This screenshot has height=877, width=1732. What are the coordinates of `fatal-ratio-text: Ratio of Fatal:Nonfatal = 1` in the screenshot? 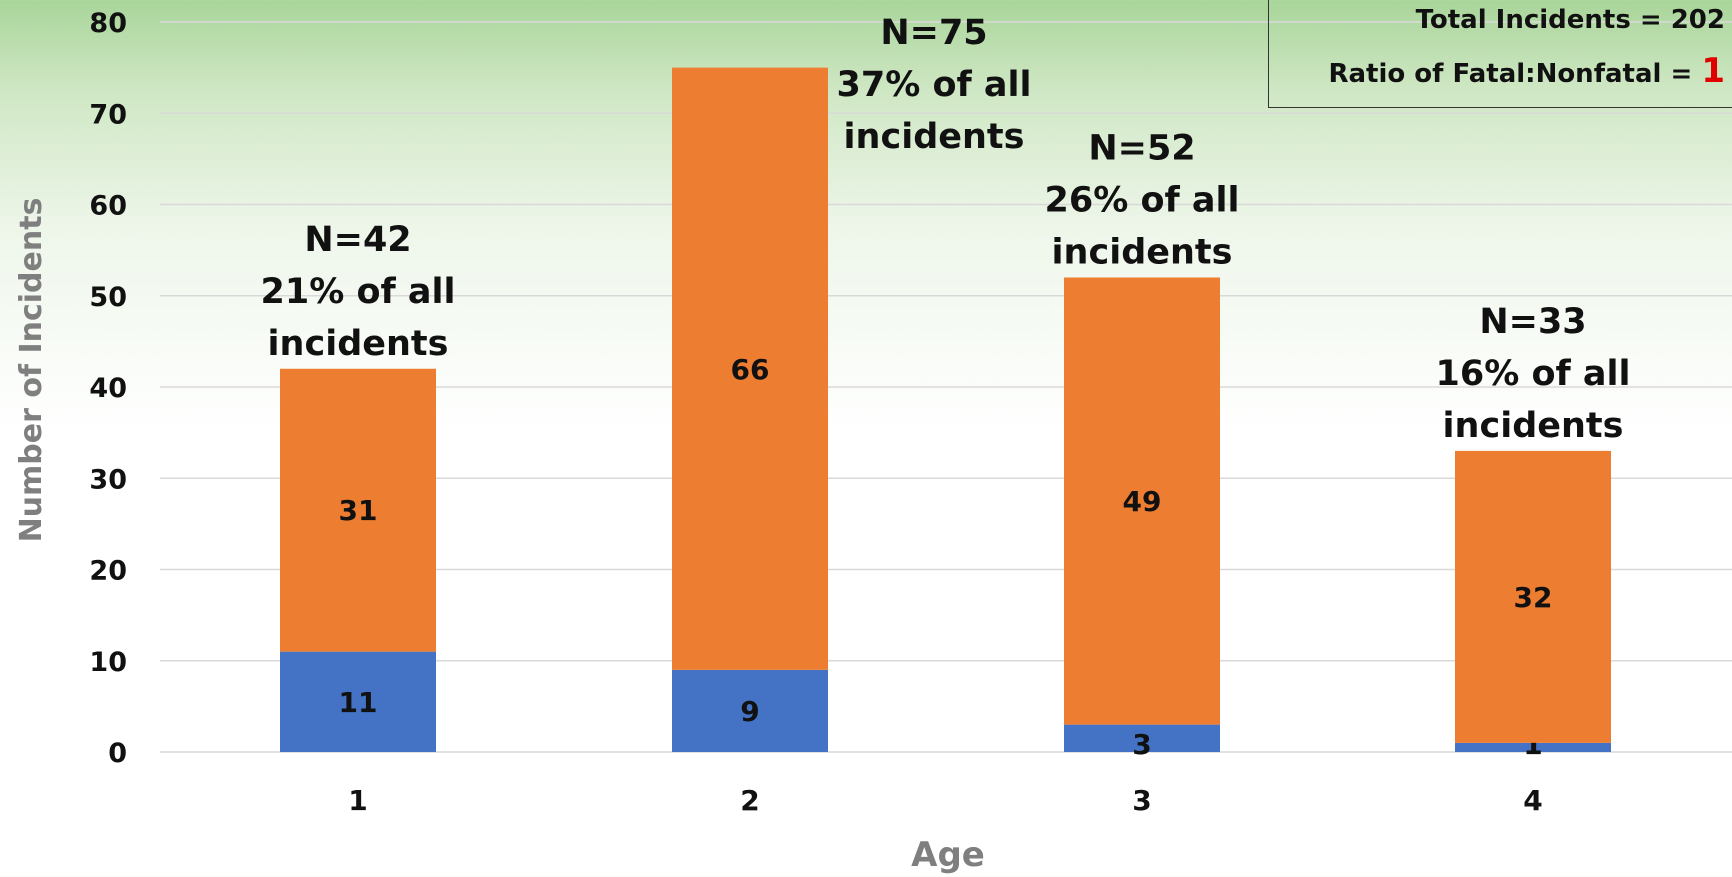 It's located at (1526, 71).